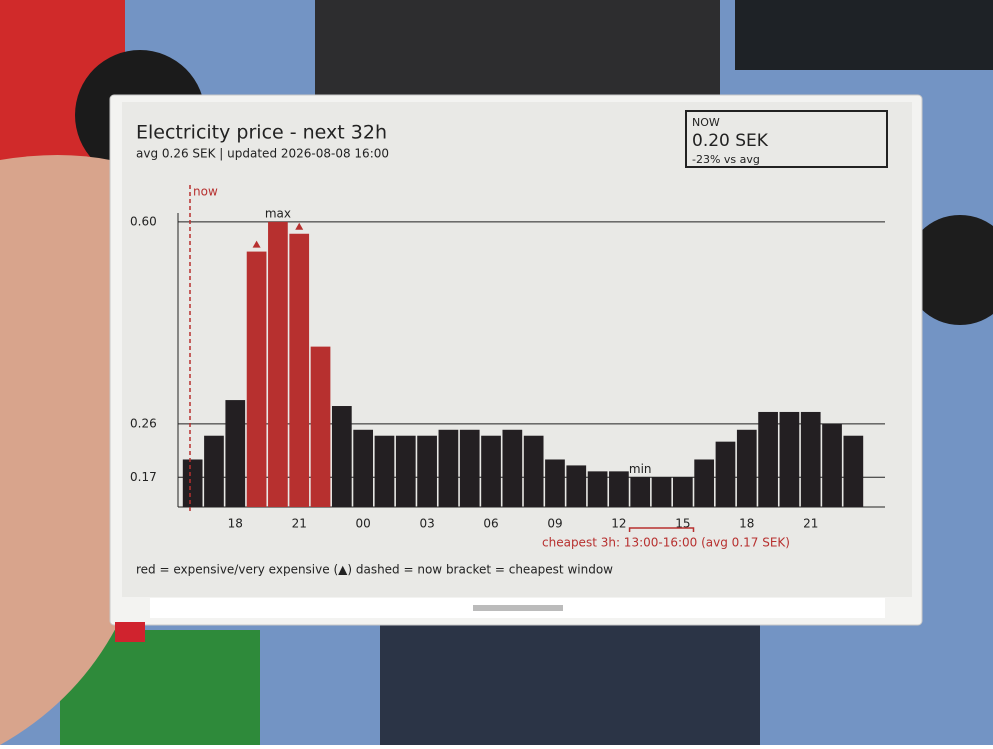 The image size is (993, 749). Describe the element at coordinates (363, 524) in the screenshot. I see `x-tick-label: 00` at that location.